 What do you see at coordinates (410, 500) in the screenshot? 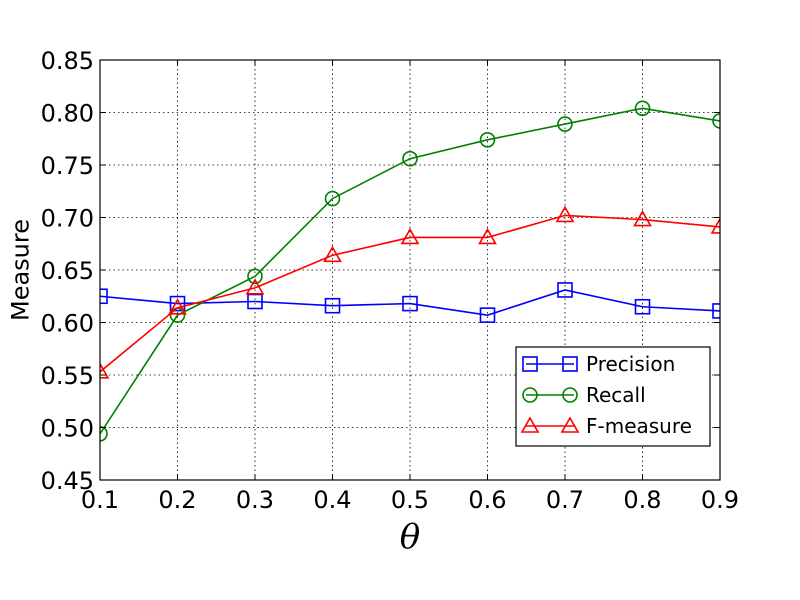
I see `x-tick-label: 0.5` at bounding box center [410, 500].